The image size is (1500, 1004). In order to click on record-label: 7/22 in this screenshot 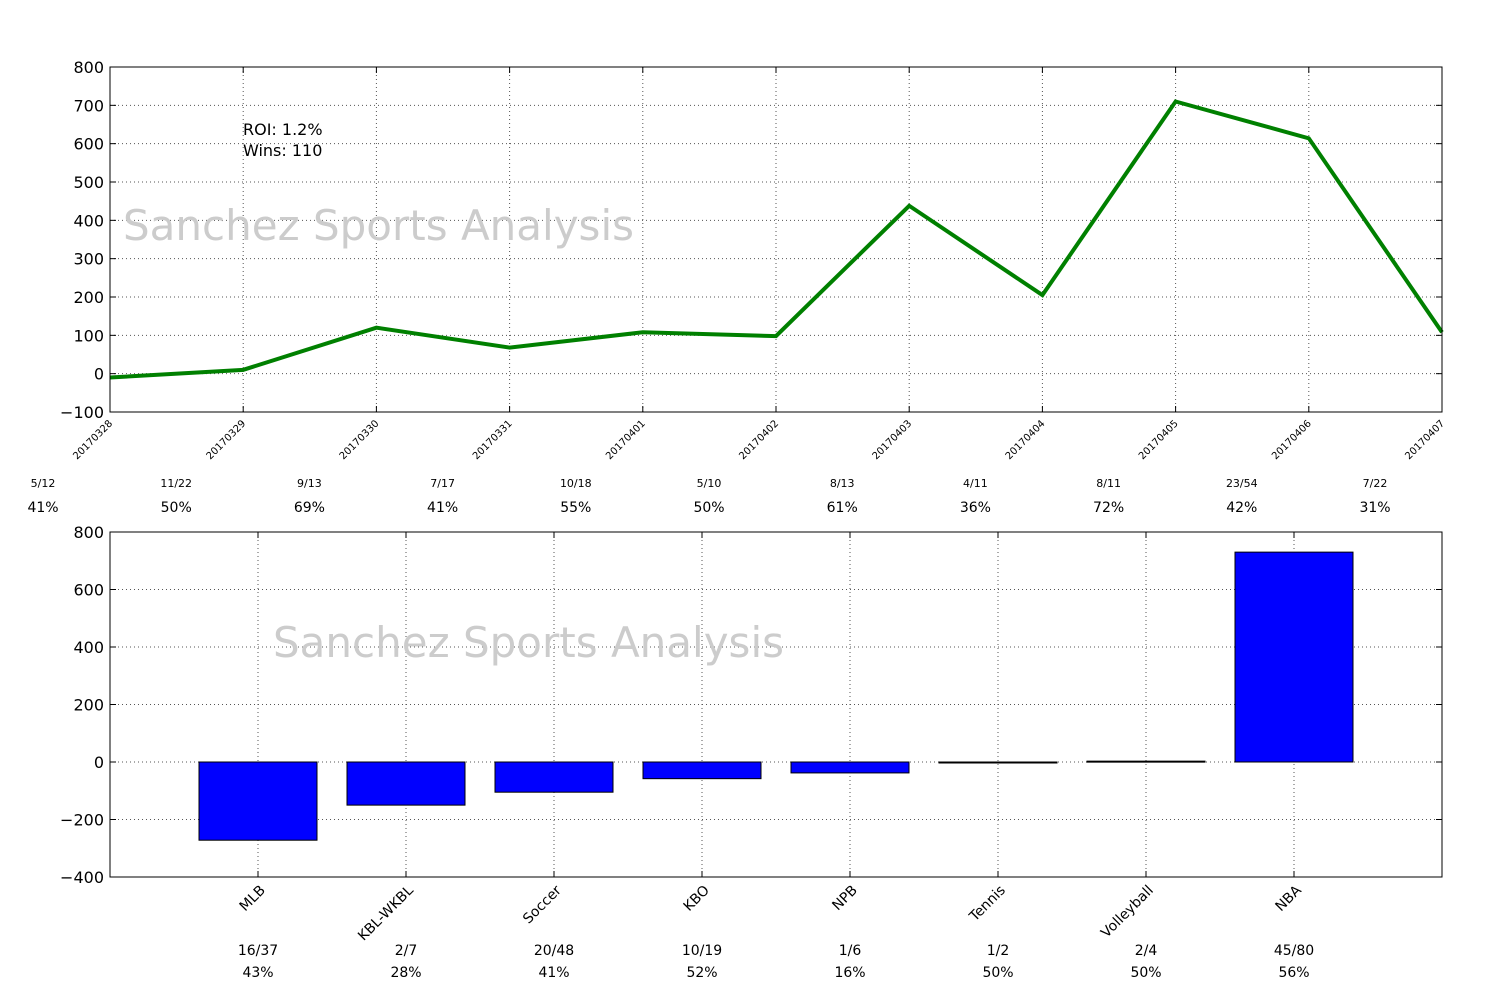, I will do `click(1375, 483)`.